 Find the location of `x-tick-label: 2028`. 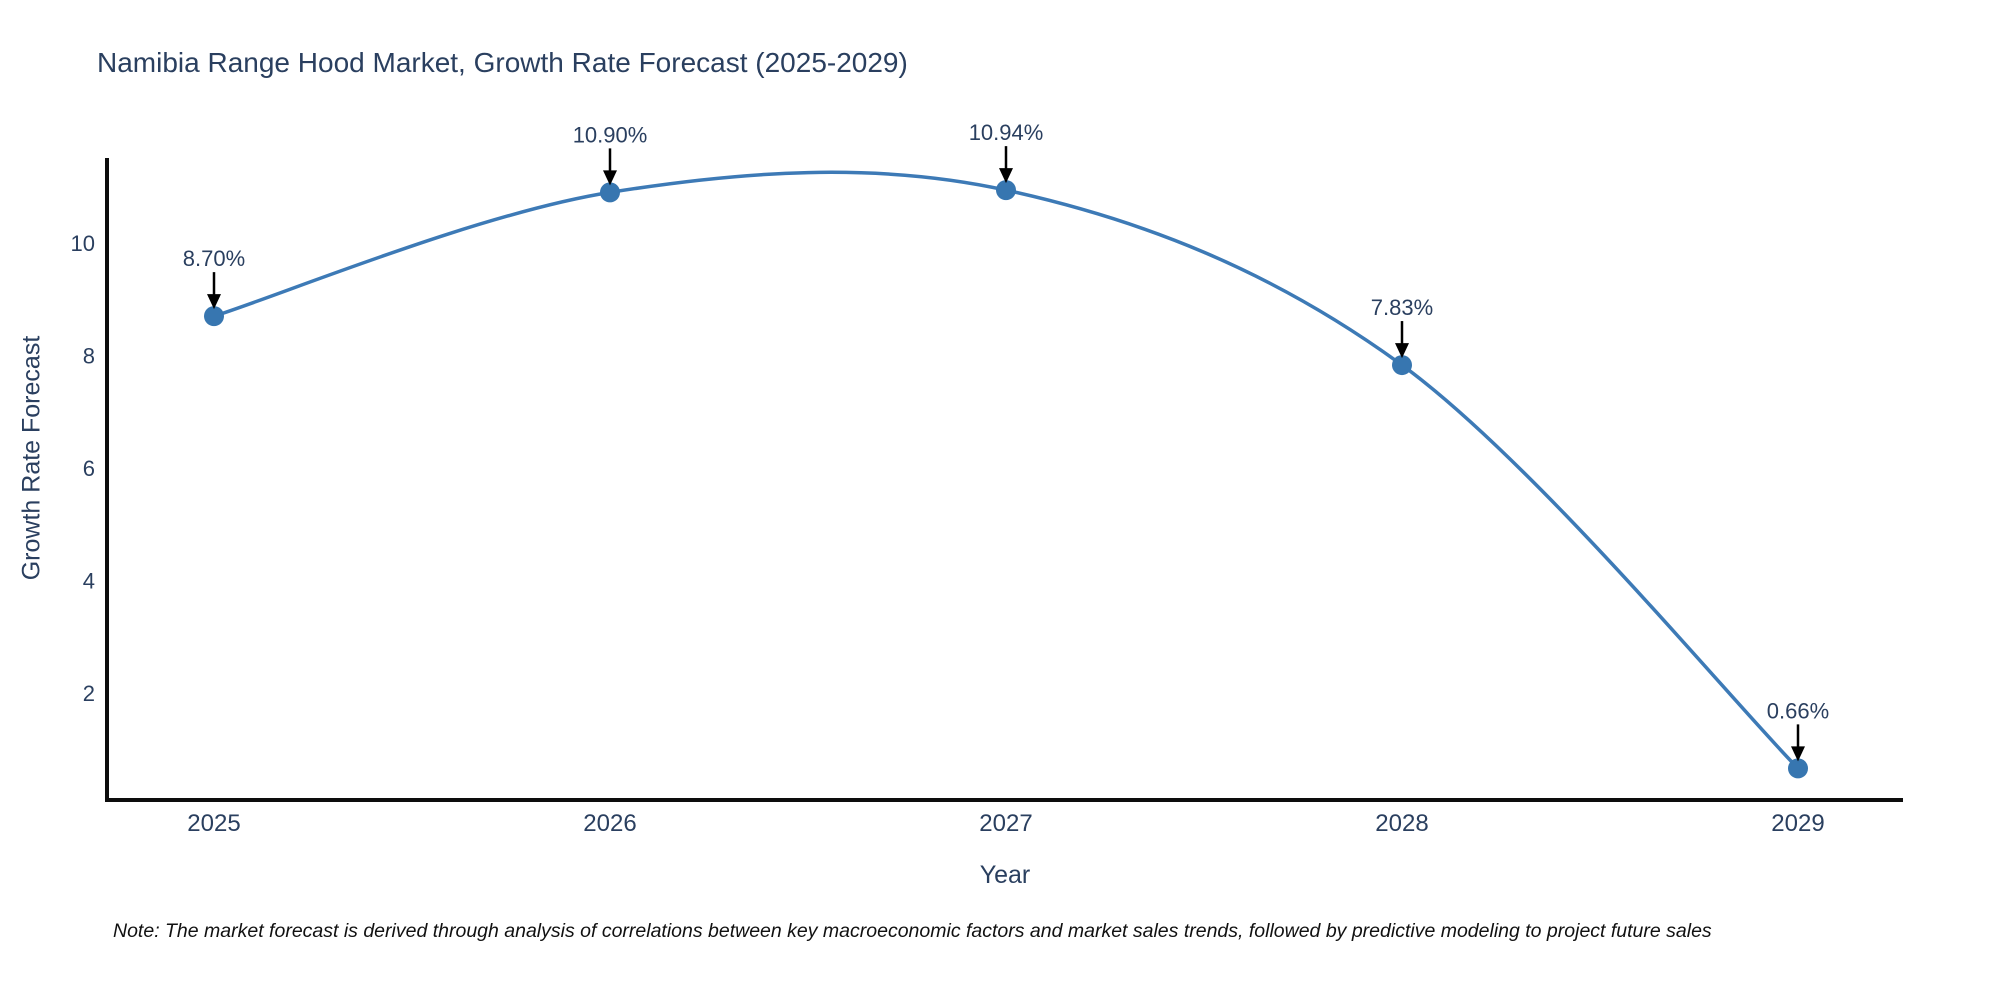

x-tick-label: 2028 is located at coordinates (1401, 823).